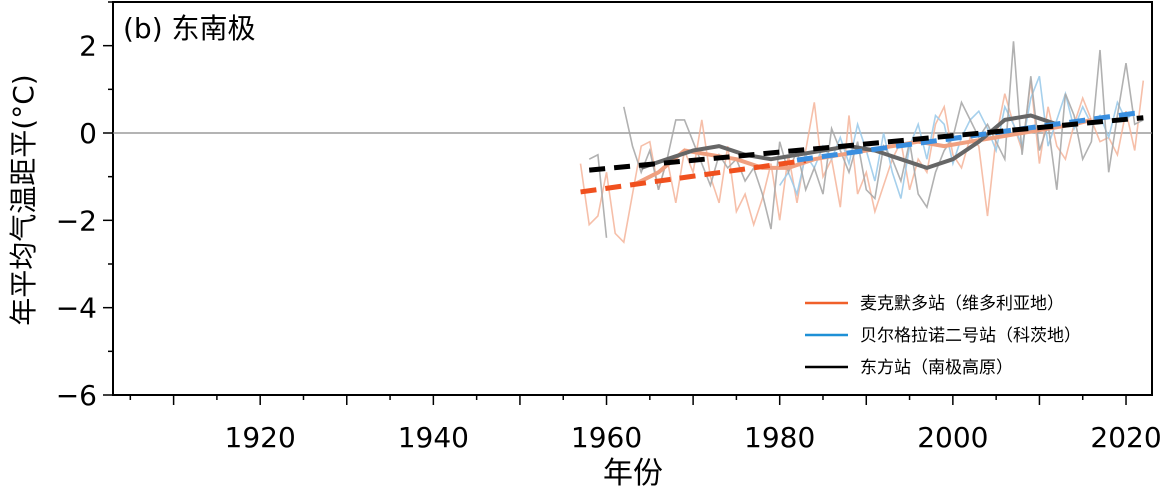 The image size is (1170, 493). I want to click on x-tick-label: 1960, so click(606, 437).